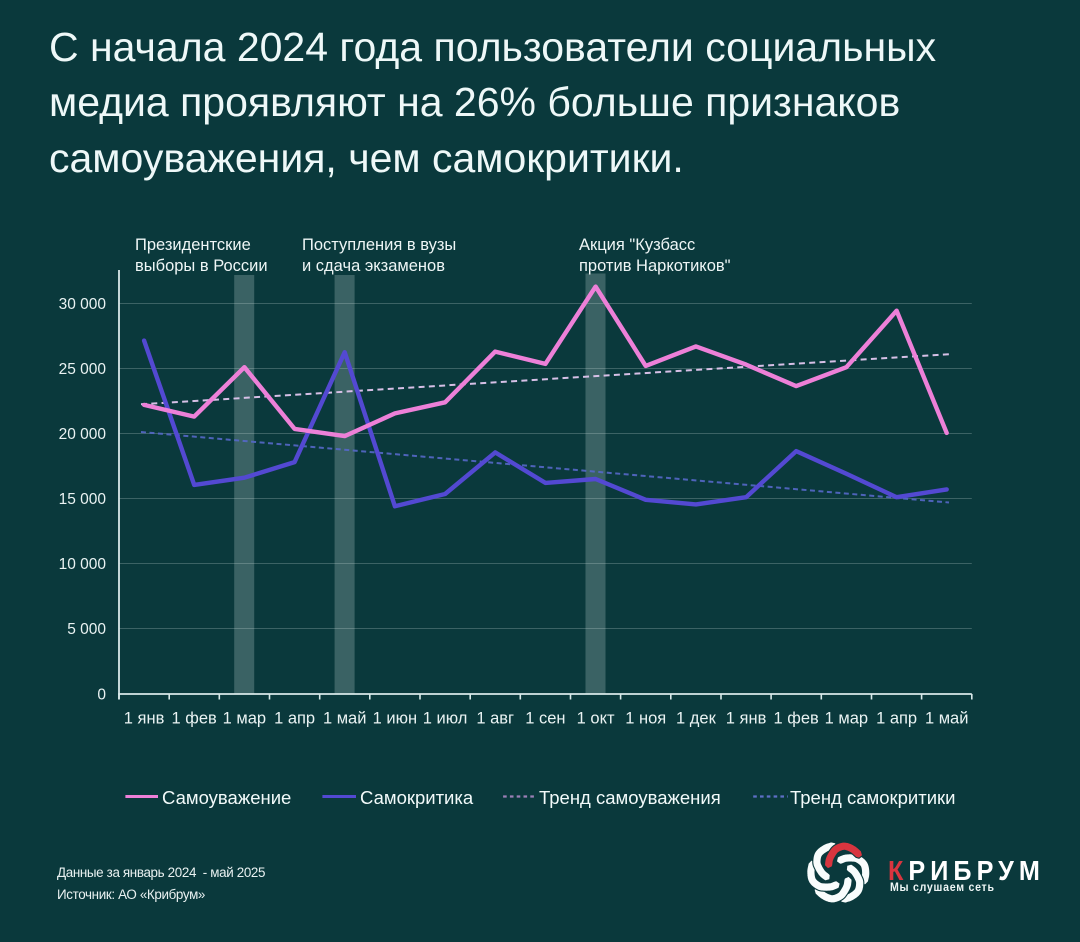  Describe the element at coordinates (83, 369) in the screenshot. I see `svg-text: 25 000` at that location.